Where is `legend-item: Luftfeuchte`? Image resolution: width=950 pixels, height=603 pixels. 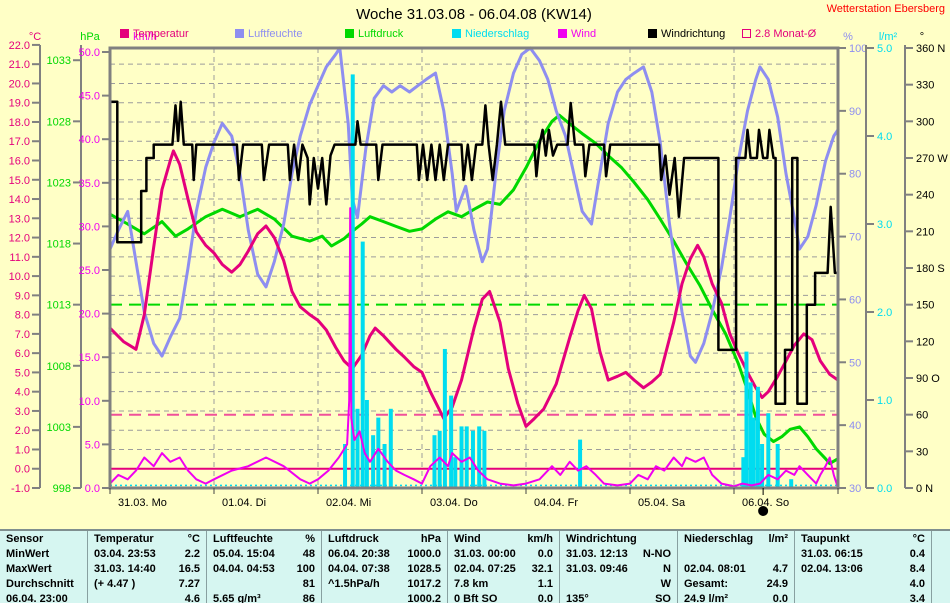
legend-item: Luftfeuchte is located at coordinates (268, 34).